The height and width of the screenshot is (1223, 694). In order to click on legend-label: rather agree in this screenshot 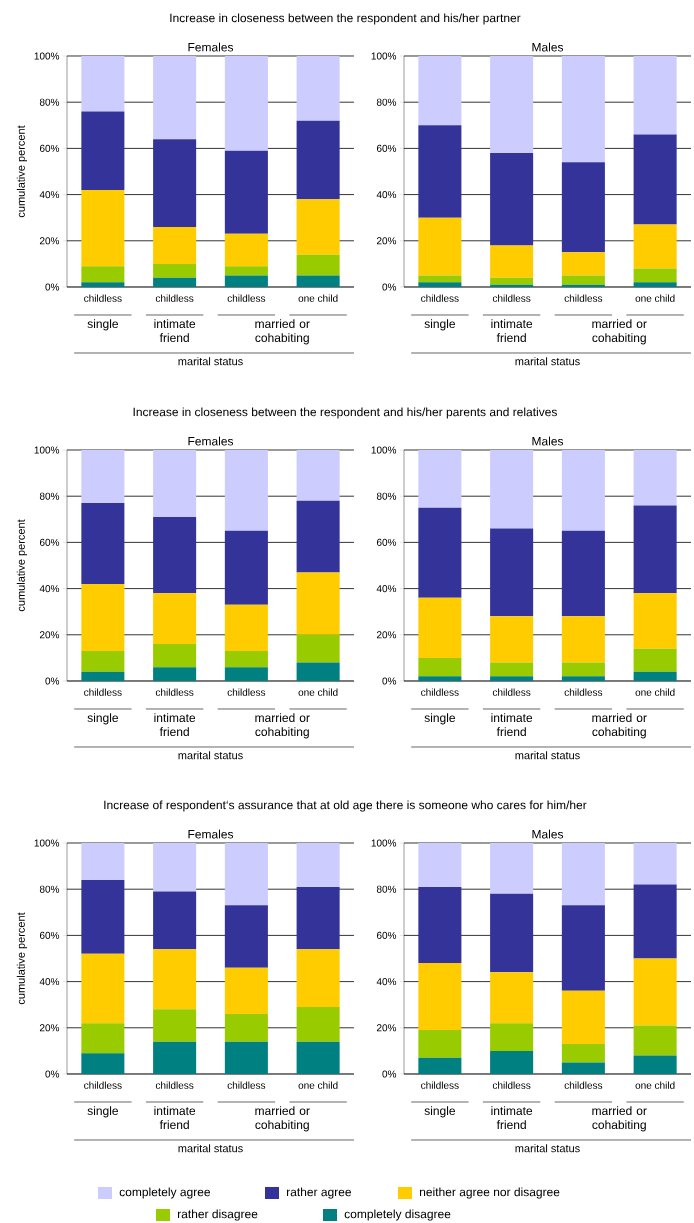, I will do `click(318, 1193)`.